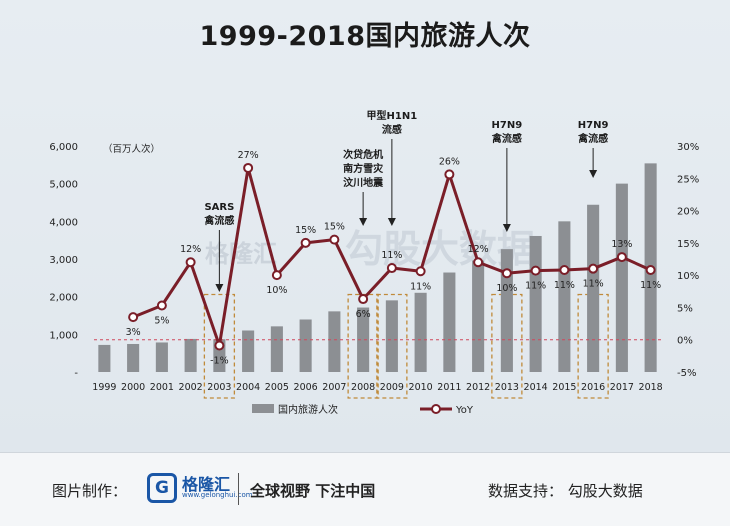  I want to click on annotation-2008-line-0: 次贷危机, so click(363, 154).